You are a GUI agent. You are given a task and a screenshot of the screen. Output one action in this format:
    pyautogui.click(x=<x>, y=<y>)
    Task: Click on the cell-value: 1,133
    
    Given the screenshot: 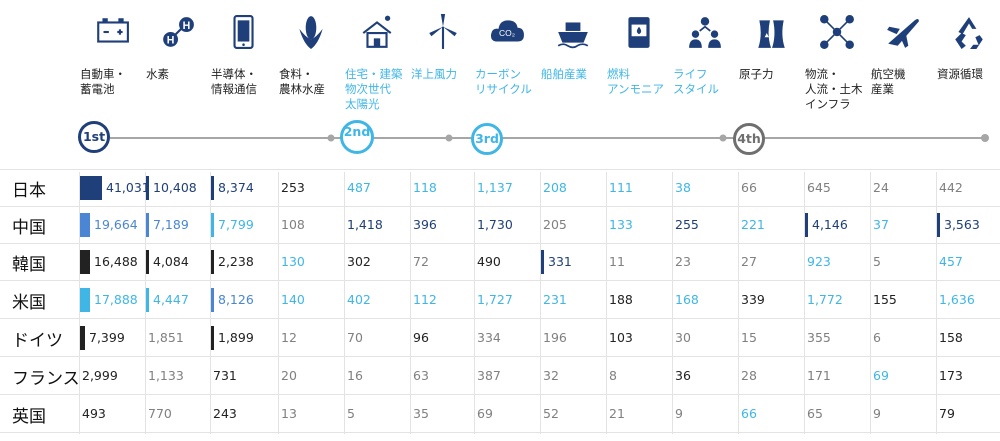 What is the action you would take?
    pyautogui.click(x=166, y=375)
    